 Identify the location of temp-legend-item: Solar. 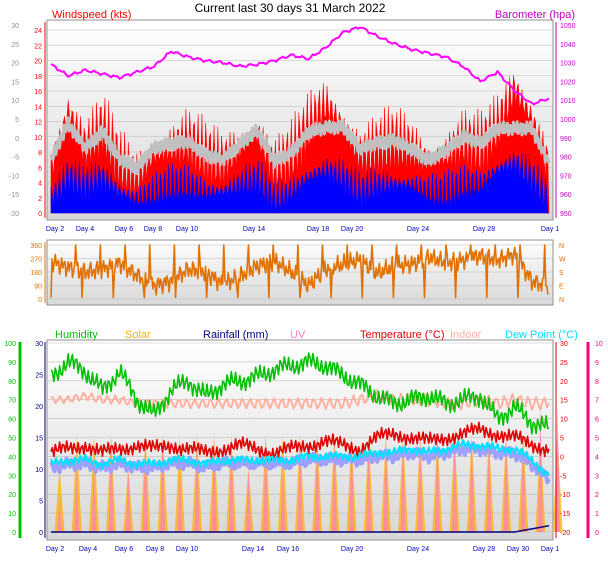
(138, 335).